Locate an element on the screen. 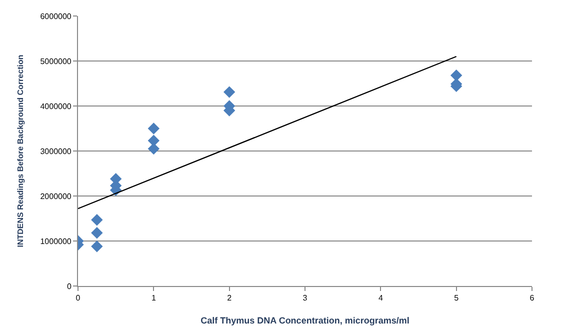 This screenshot has width=562, height=336. y-tick-label: 3000000 is located at coordinates (56, 151).